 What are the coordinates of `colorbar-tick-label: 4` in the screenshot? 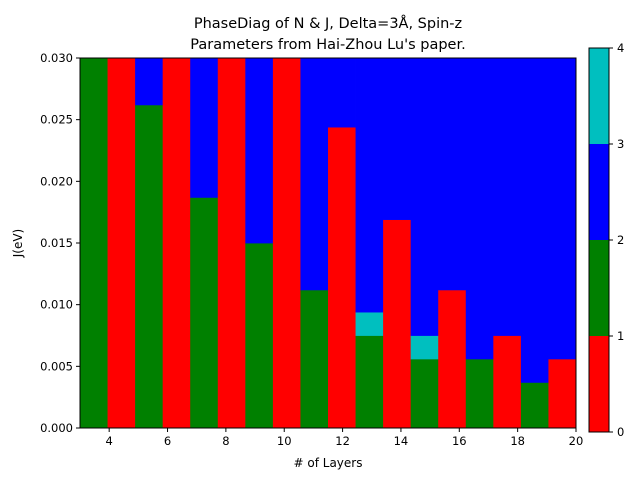 It's located at (620, 48).